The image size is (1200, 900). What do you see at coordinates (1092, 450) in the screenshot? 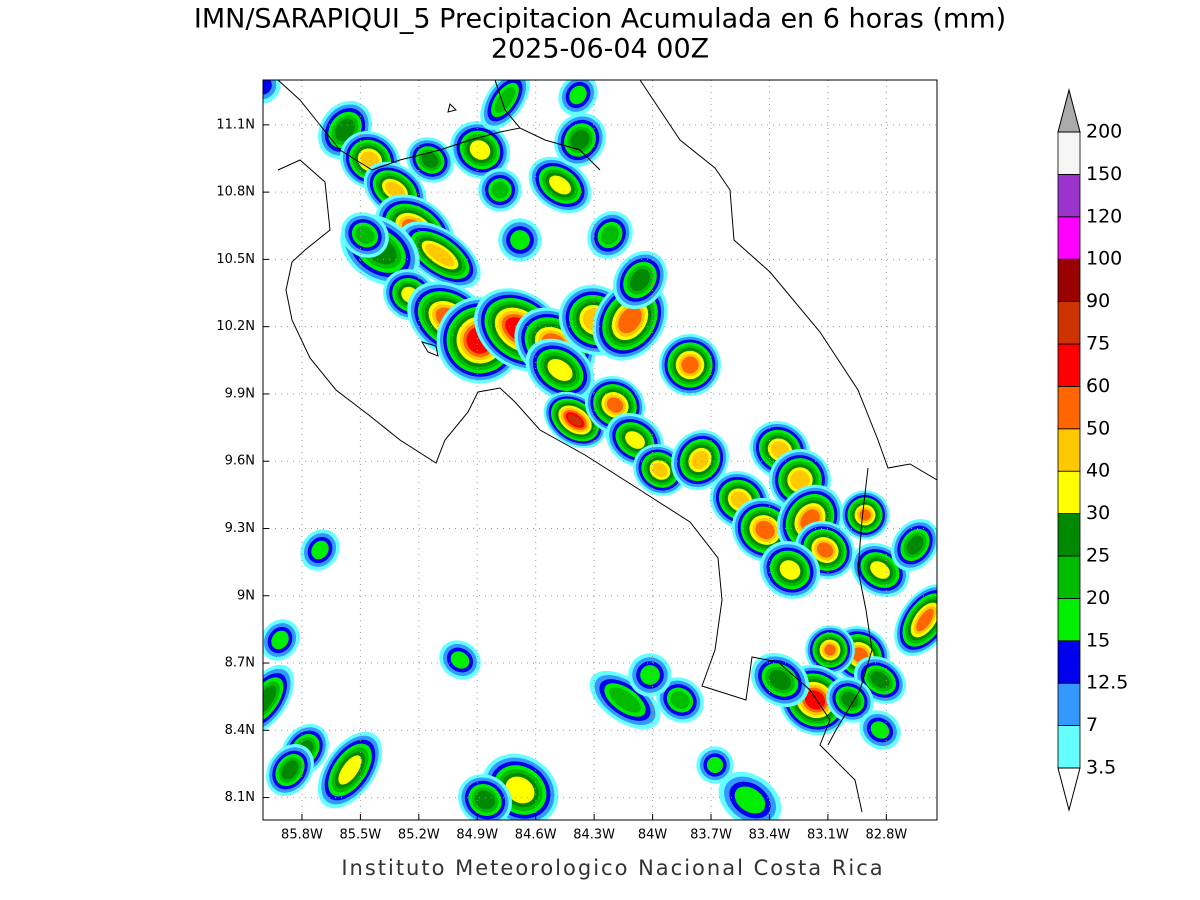
I see `colorbar: 3.5 7 12.5 15 20 25 30 40 50 60 75 90 100 120 150 200` at bounding box center [1092, 450].